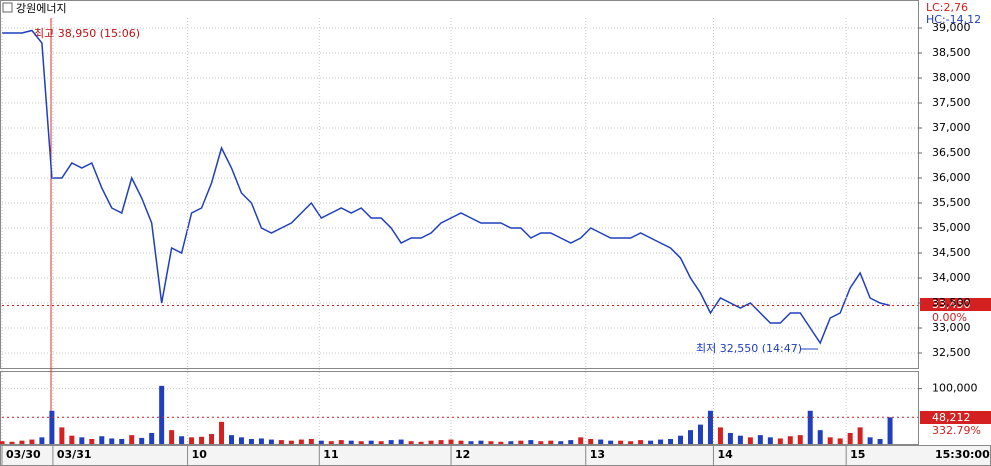 The height and width of the screenshot is (466, 991). Describe the element at coordinates (951, 304) in the screenshot. I see `last-price: 33,450` at that location.